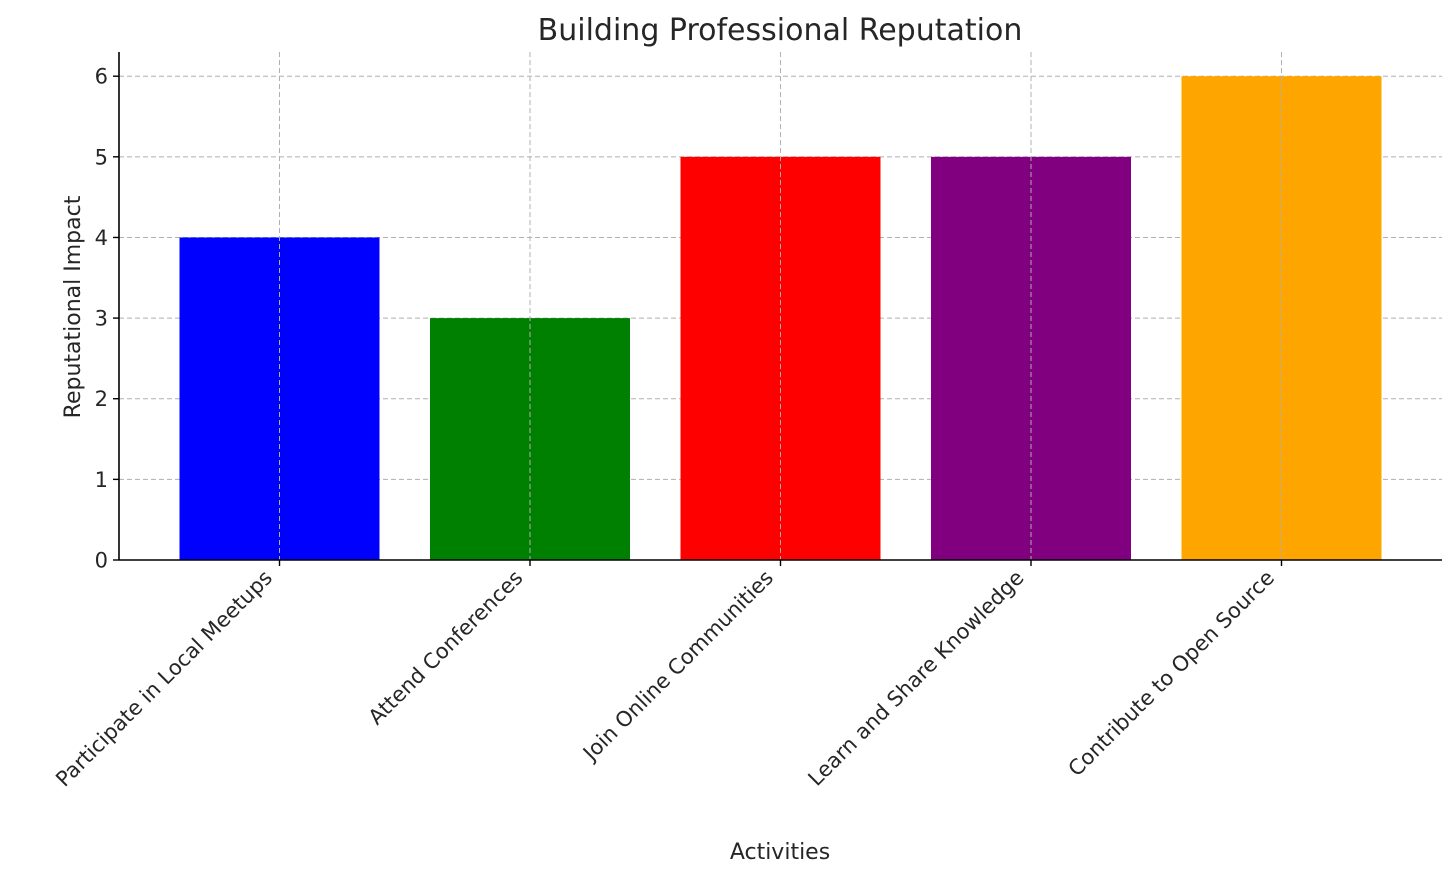  I want to click on x-tick-label: Learn and Share Knowledge, so click(915, 678).